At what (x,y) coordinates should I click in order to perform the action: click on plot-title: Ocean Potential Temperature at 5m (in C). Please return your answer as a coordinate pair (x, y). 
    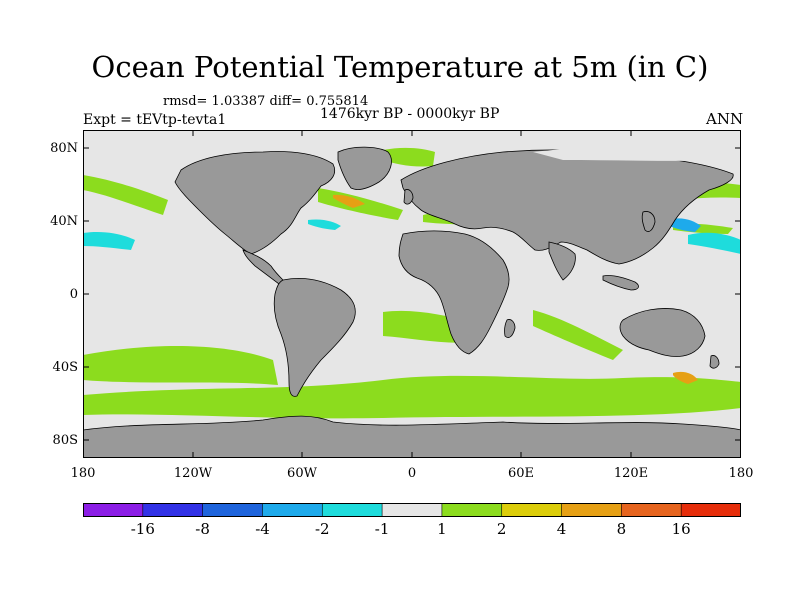
    Looking at the image, I should click on (400, 67).